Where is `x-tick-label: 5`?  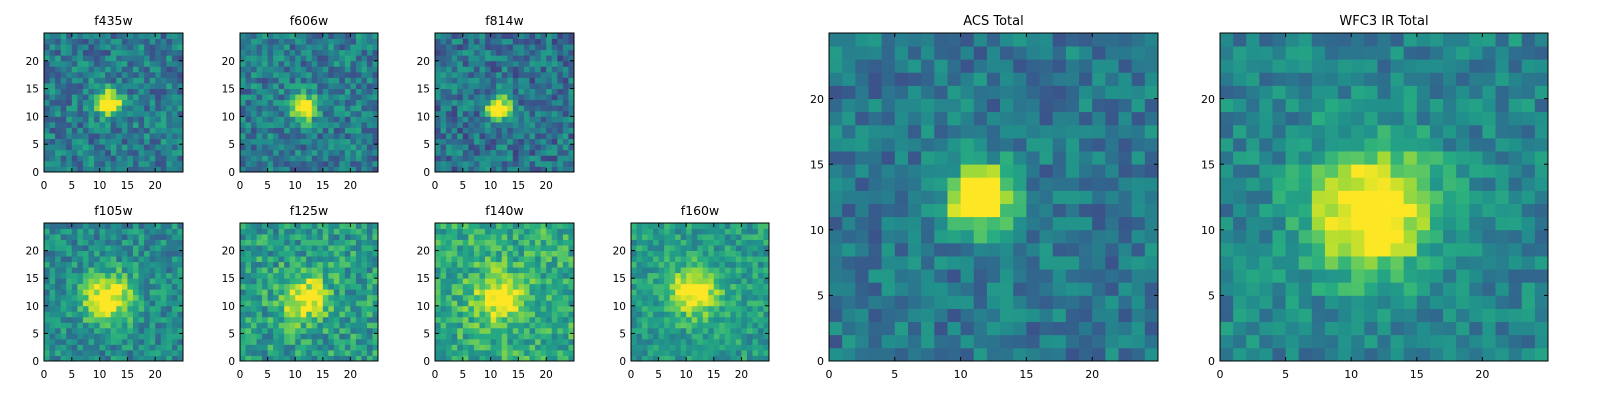
x-tick-label: 5 is located at coordinates (71, 375).